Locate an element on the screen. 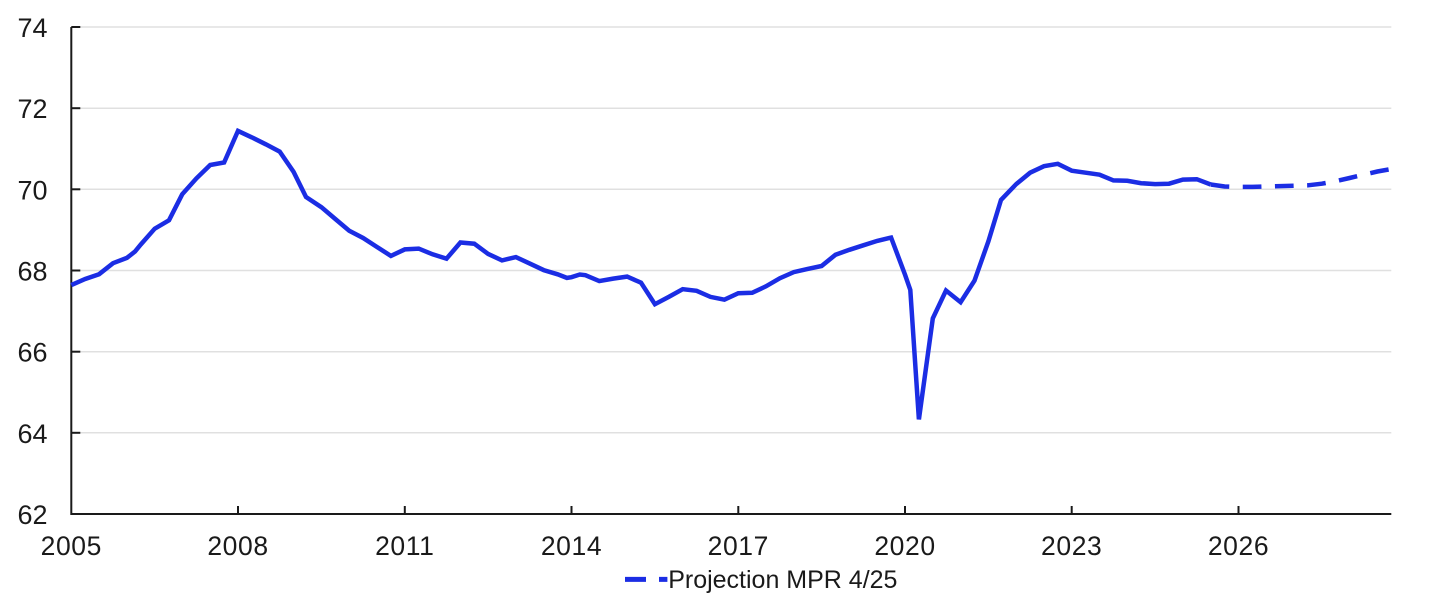 The image size is (1445, 601). svg-text: 68 is located at coordinates (32, 272).